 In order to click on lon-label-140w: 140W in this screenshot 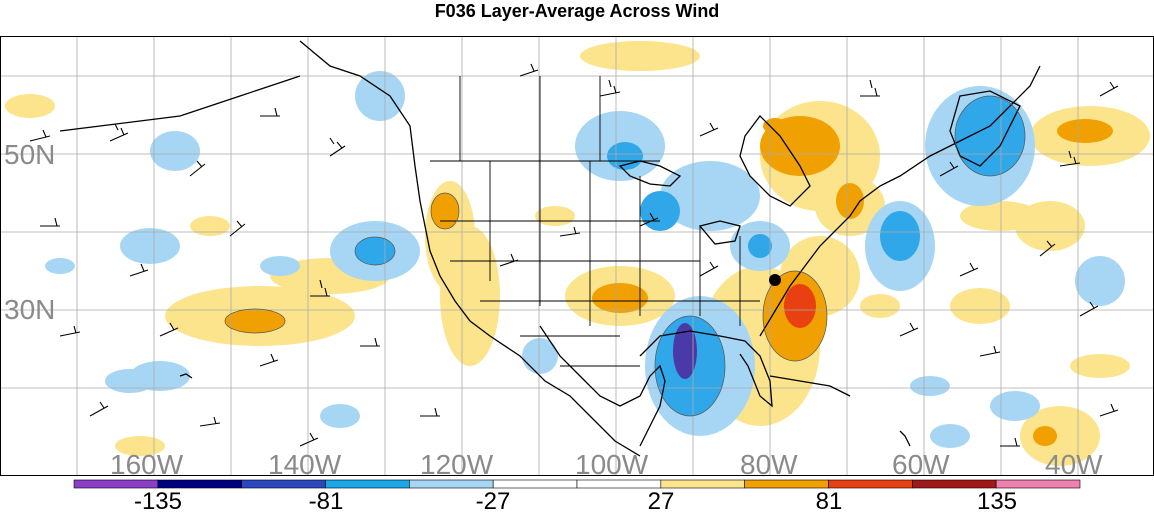, I will do `click(305, 462)`.